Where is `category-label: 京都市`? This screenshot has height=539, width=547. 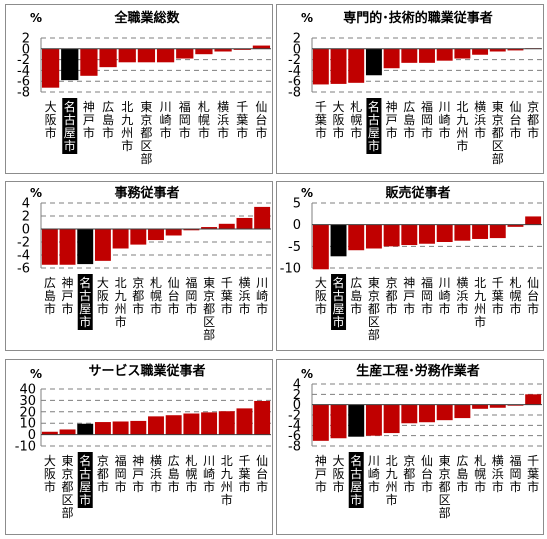
category-label: 京都市 is located at coordinates (409, 474).